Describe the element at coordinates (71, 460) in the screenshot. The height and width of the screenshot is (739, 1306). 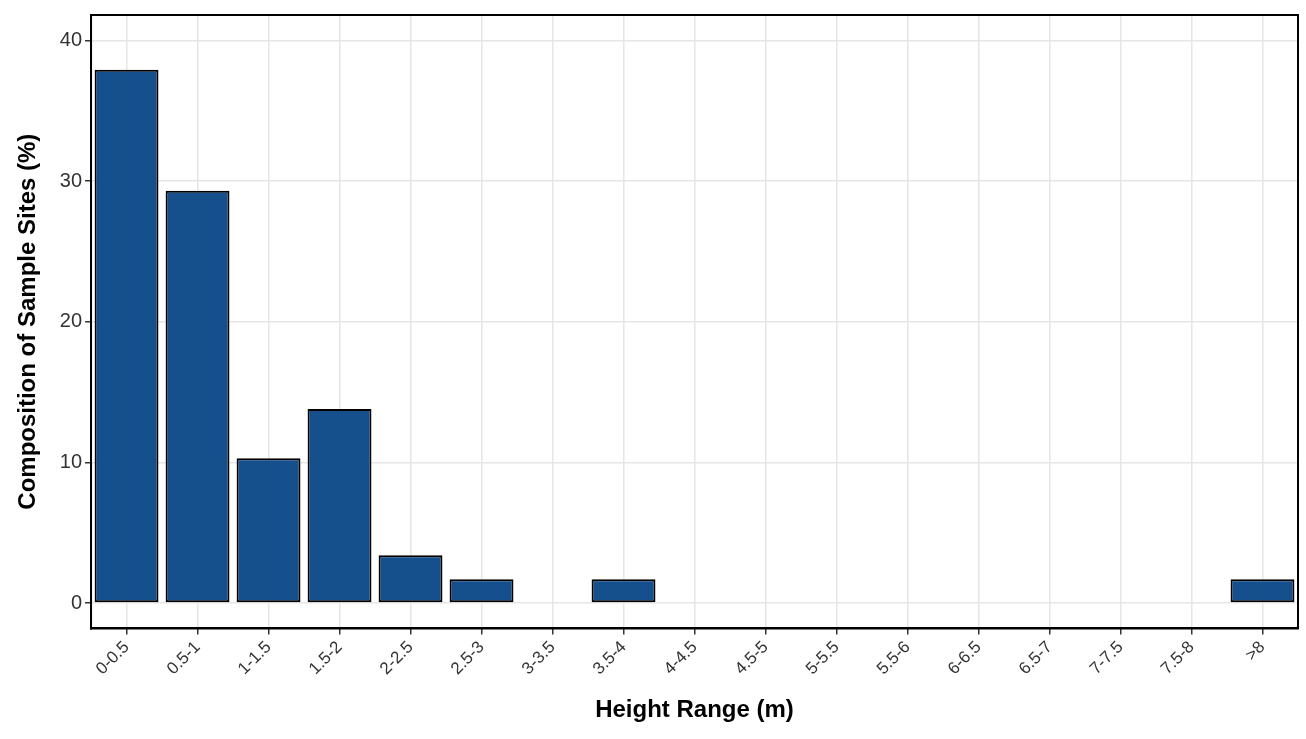
I see `y-tick-label: 10` at that location.